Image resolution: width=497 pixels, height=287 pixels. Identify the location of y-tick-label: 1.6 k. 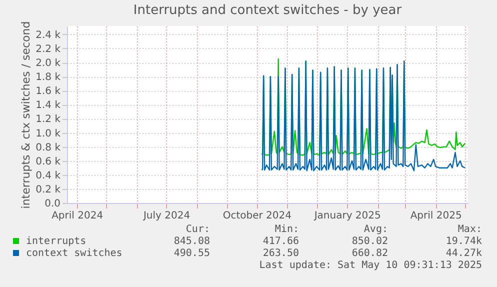
(48, 92).